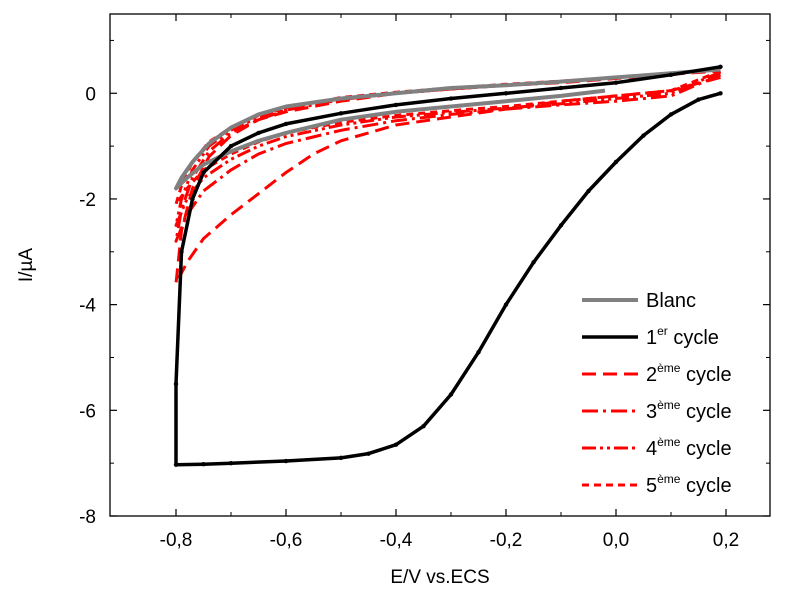  Describe the element at coordinates (682, 336) in the screenshot. I see `legend-label: 1er cycle` at that location.